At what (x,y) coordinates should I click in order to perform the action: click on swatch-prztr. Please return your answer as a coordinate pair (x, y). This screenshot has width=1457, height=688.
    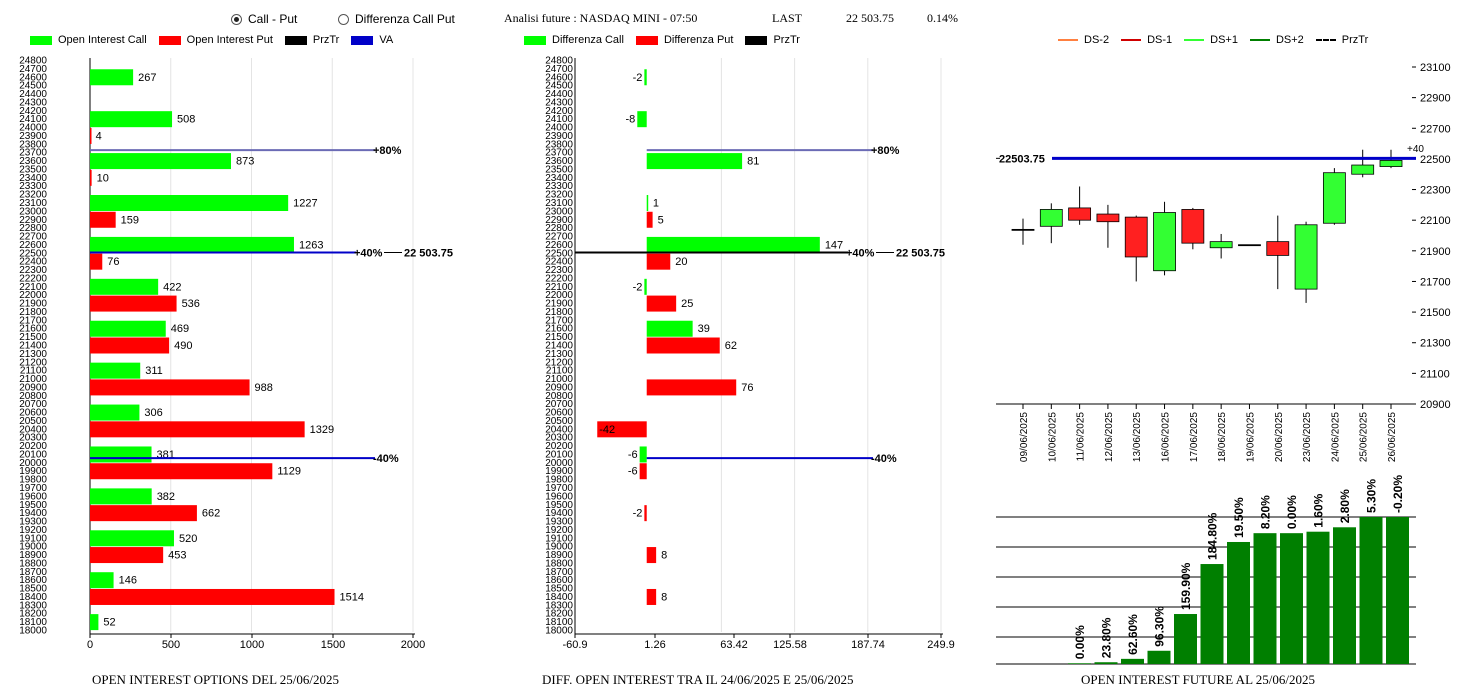
    Looking at the image, I should click on (295, 40).